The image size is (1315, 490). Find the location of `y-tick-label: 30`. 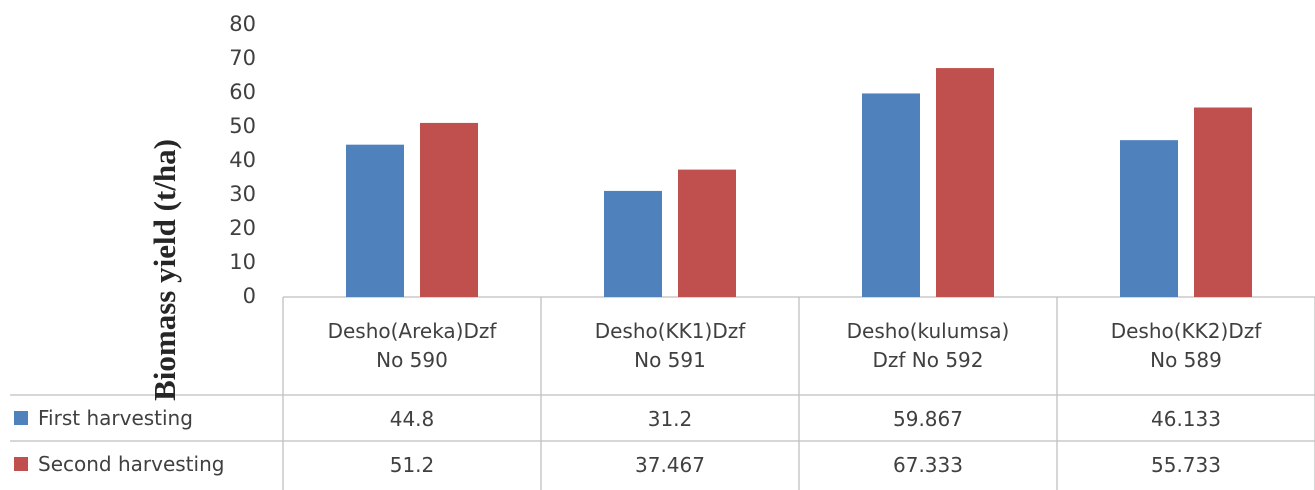

y-tick-label: 30 is located at coordinates (242, 194).